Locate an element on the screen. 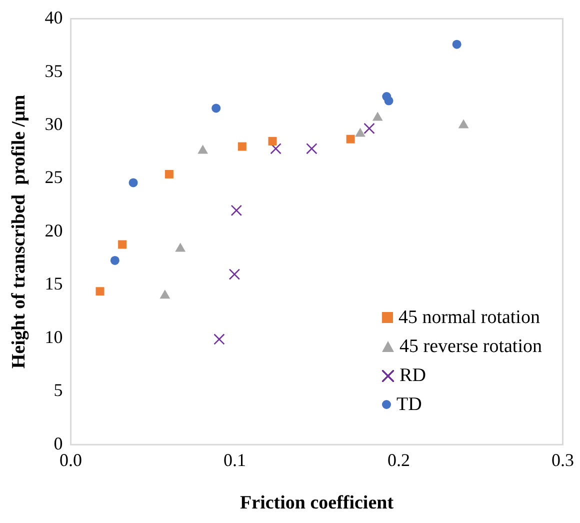 The image size is (580, 523). y-tick-label: 5 is located at coordinates (58, 390).